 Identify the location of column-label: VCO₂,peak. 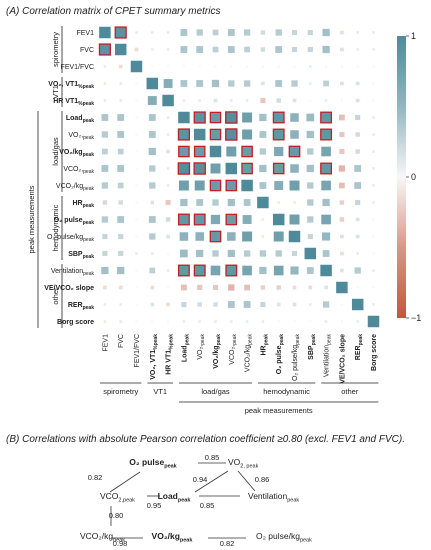
(233, 349).